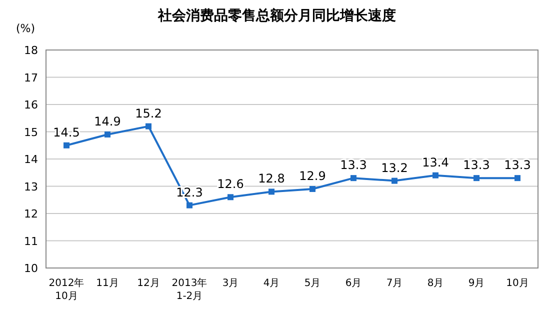 This screenshot has height=320, width=554. What do you see at coordinates (31, 105) in the screenshot?
I see `y-tick-label: 16` at bounding box center [31, 105].